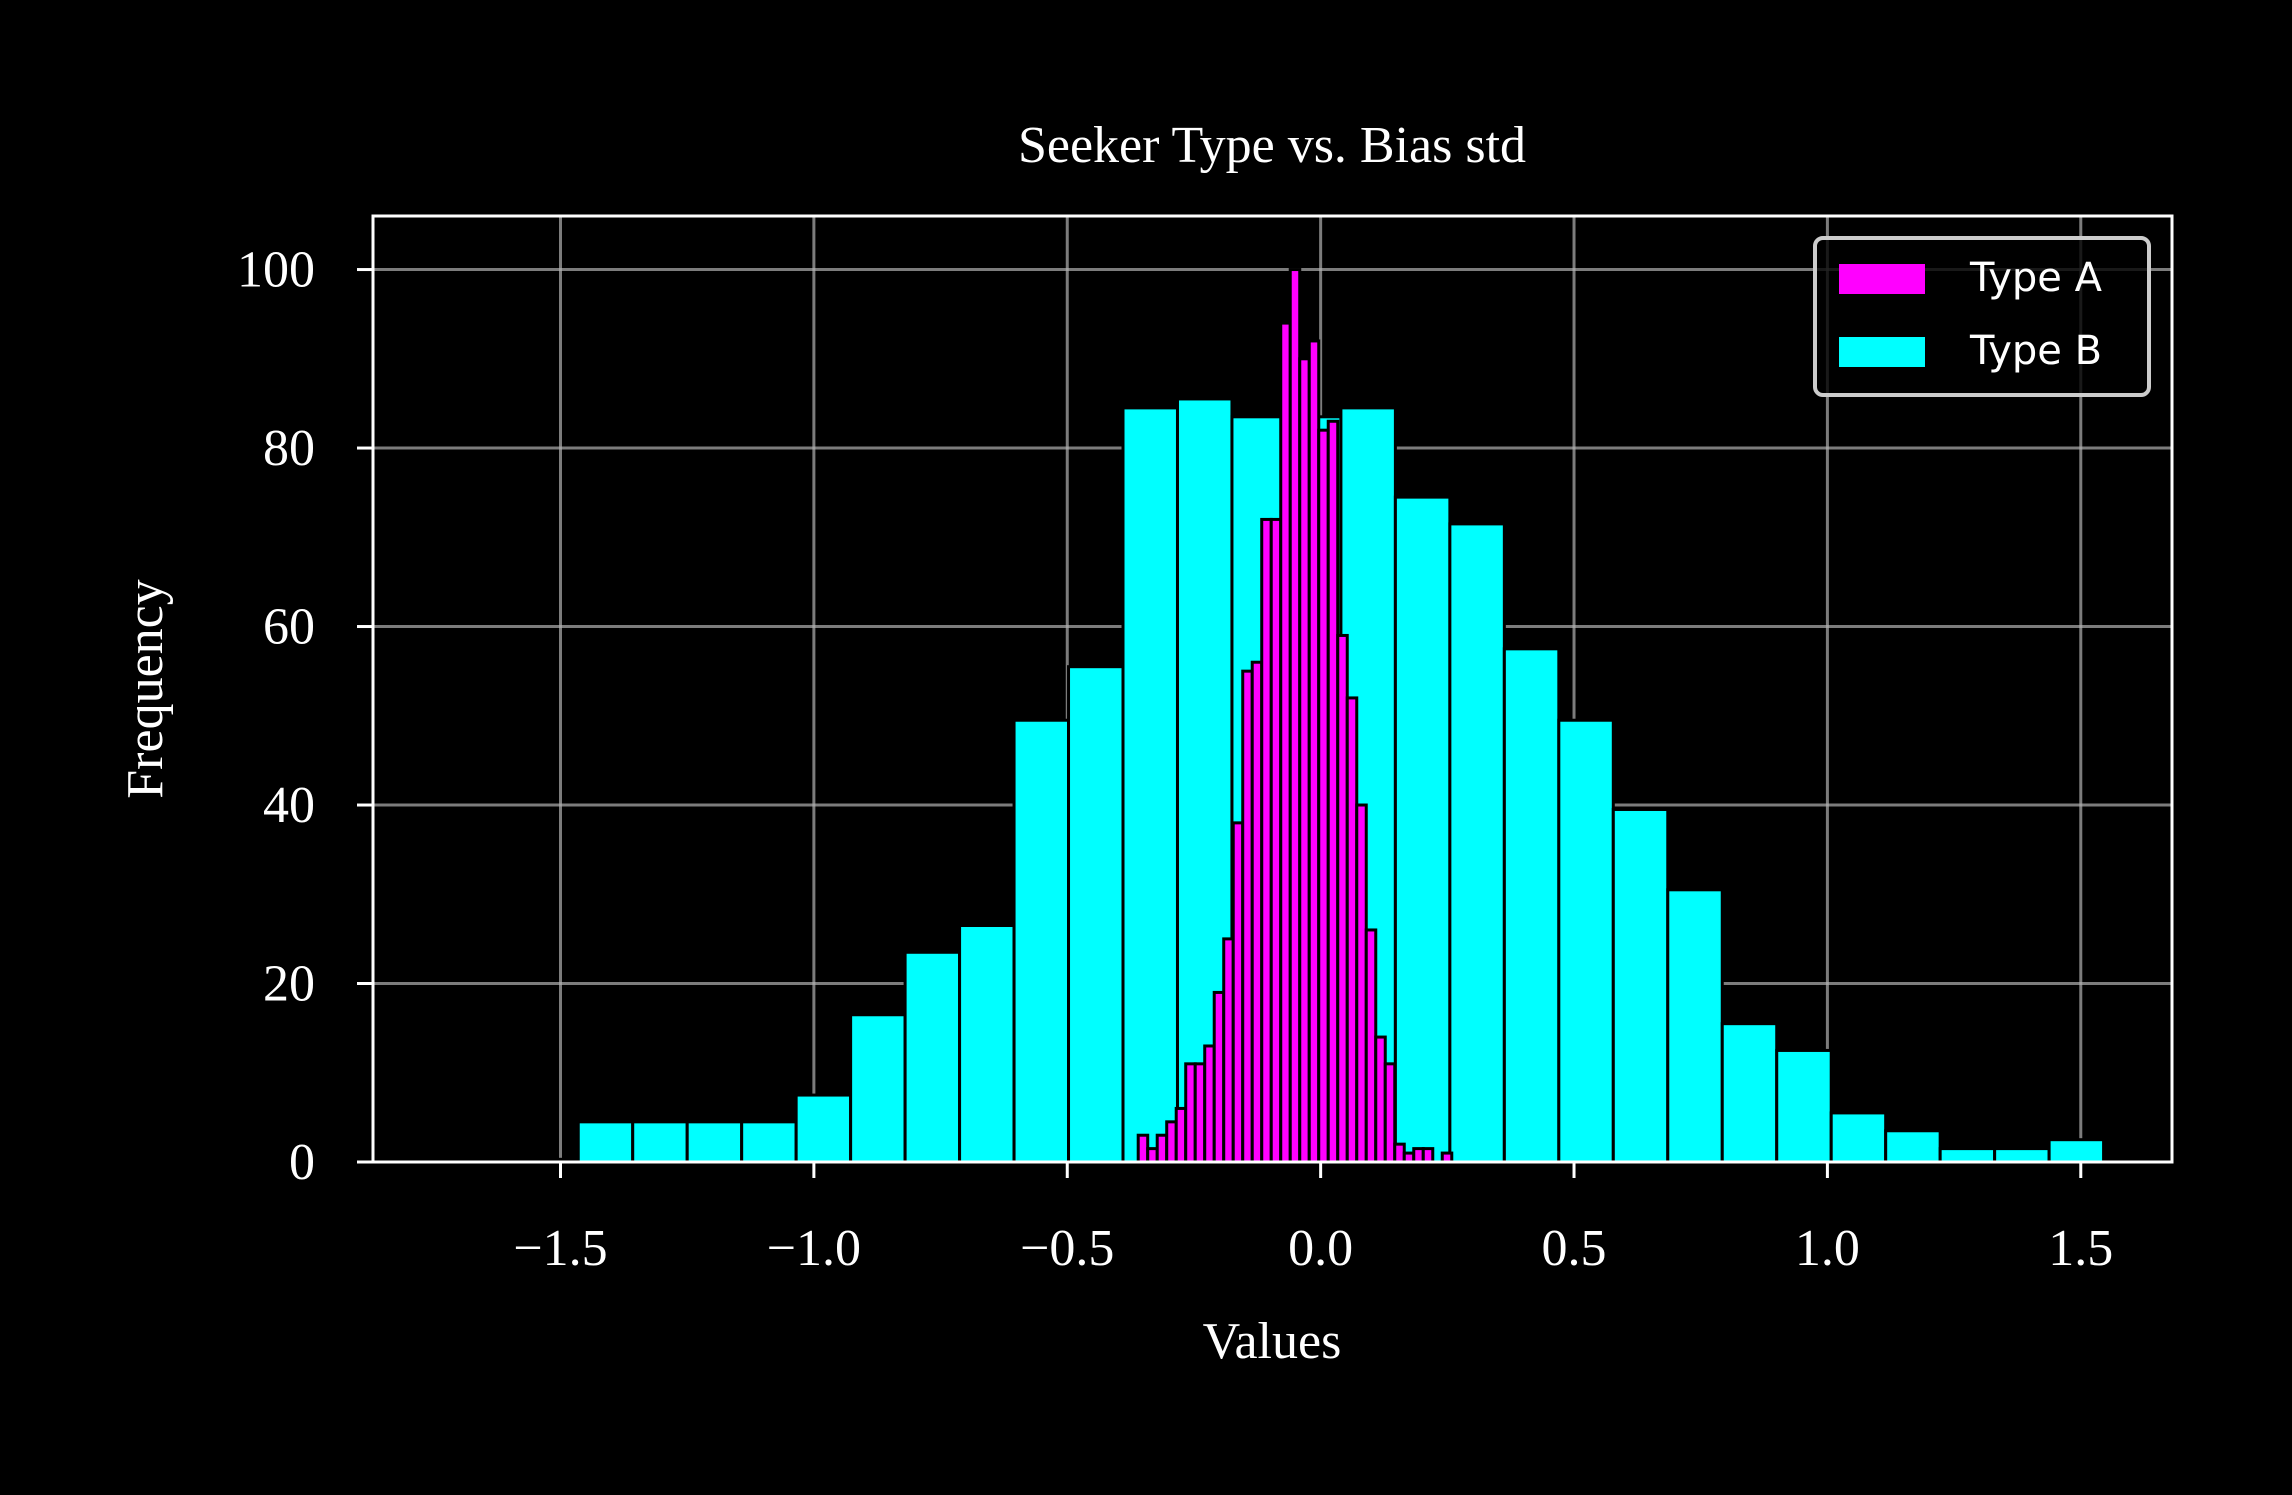 The height and width of the screenshot is (1495, 2292). Describe the element at coordinates (2080, 1248) in the screenshot. I see `x-tick-label: 1.5` at that location.